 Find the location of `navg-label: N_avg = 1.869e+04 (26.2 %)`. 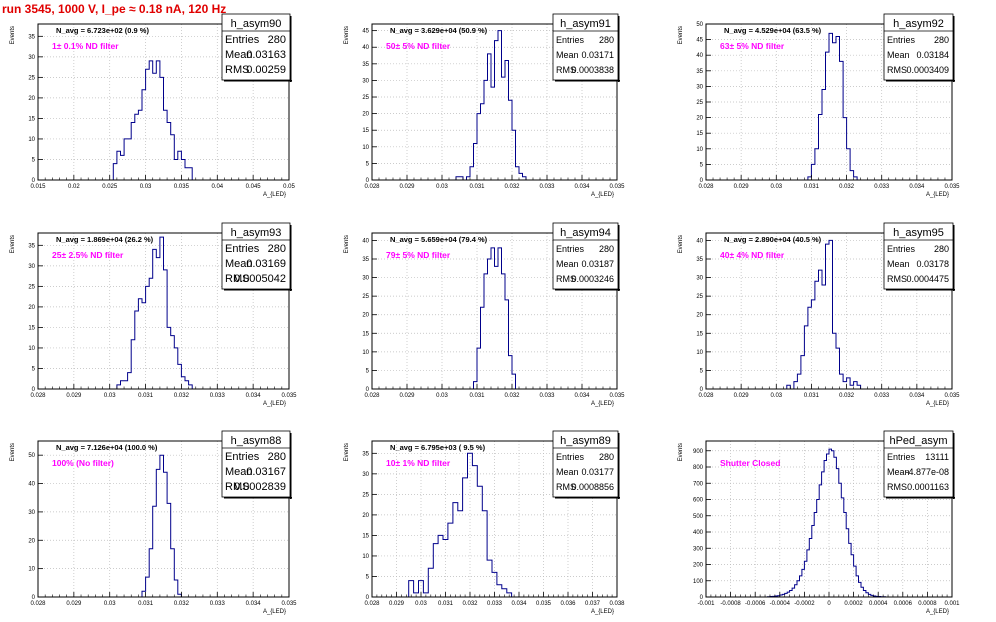

navg-label: N_avg = 1.869e+04 (26.2 %) is located at coordinates (105, 239).